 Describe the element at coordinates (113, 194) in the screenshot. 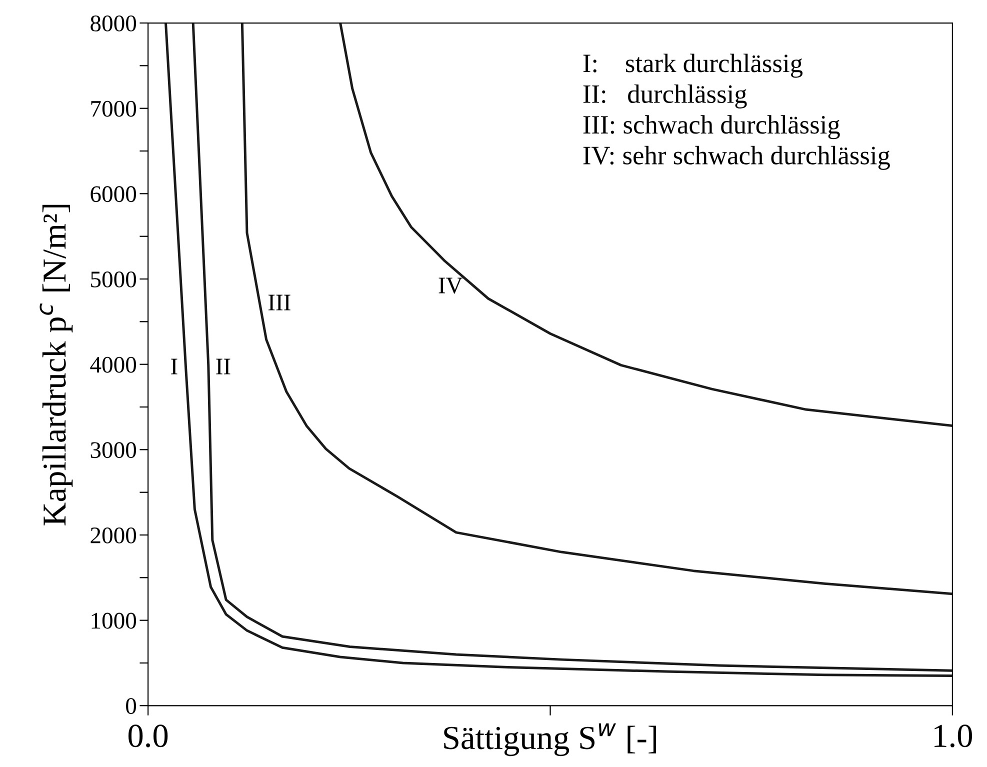

I see `y-tick-label: 6000` at that location.